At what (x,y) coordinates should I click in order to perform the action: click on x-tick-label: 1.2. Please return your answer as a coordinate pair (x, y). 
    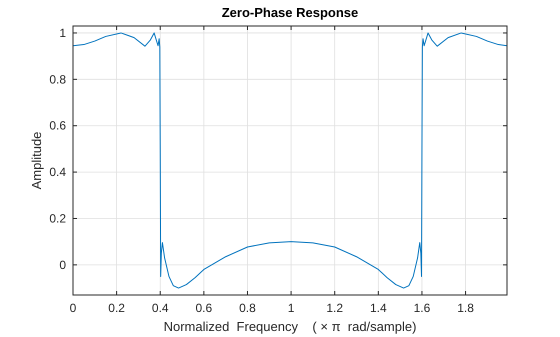
    Looking at the image, I should click on (335, 308).